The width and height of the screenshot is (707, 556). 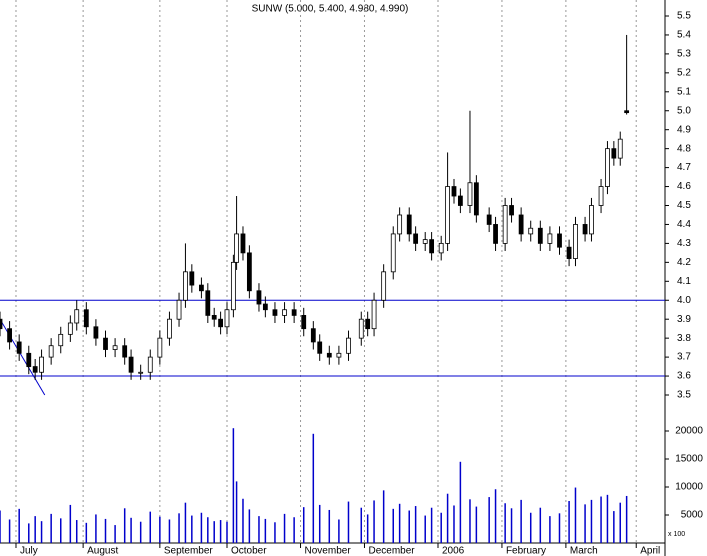 What do you see at coordinates (684, 357) in the screenshot?
I see `y-tick-label: 3.7` at bounding box center [684, 357].